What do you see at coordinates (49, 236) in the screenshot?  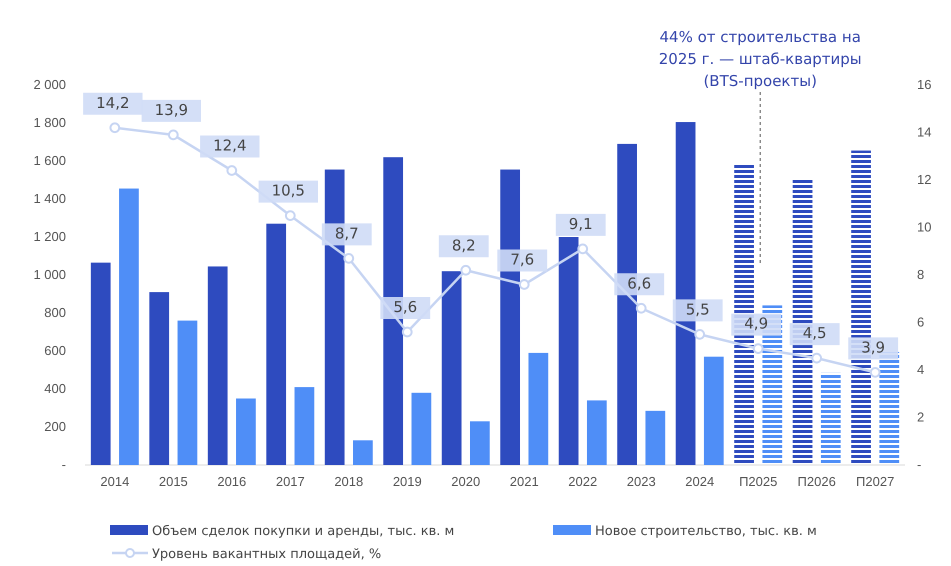 I see `y-tick-label: 1 200` at bounding box center [49, 236].